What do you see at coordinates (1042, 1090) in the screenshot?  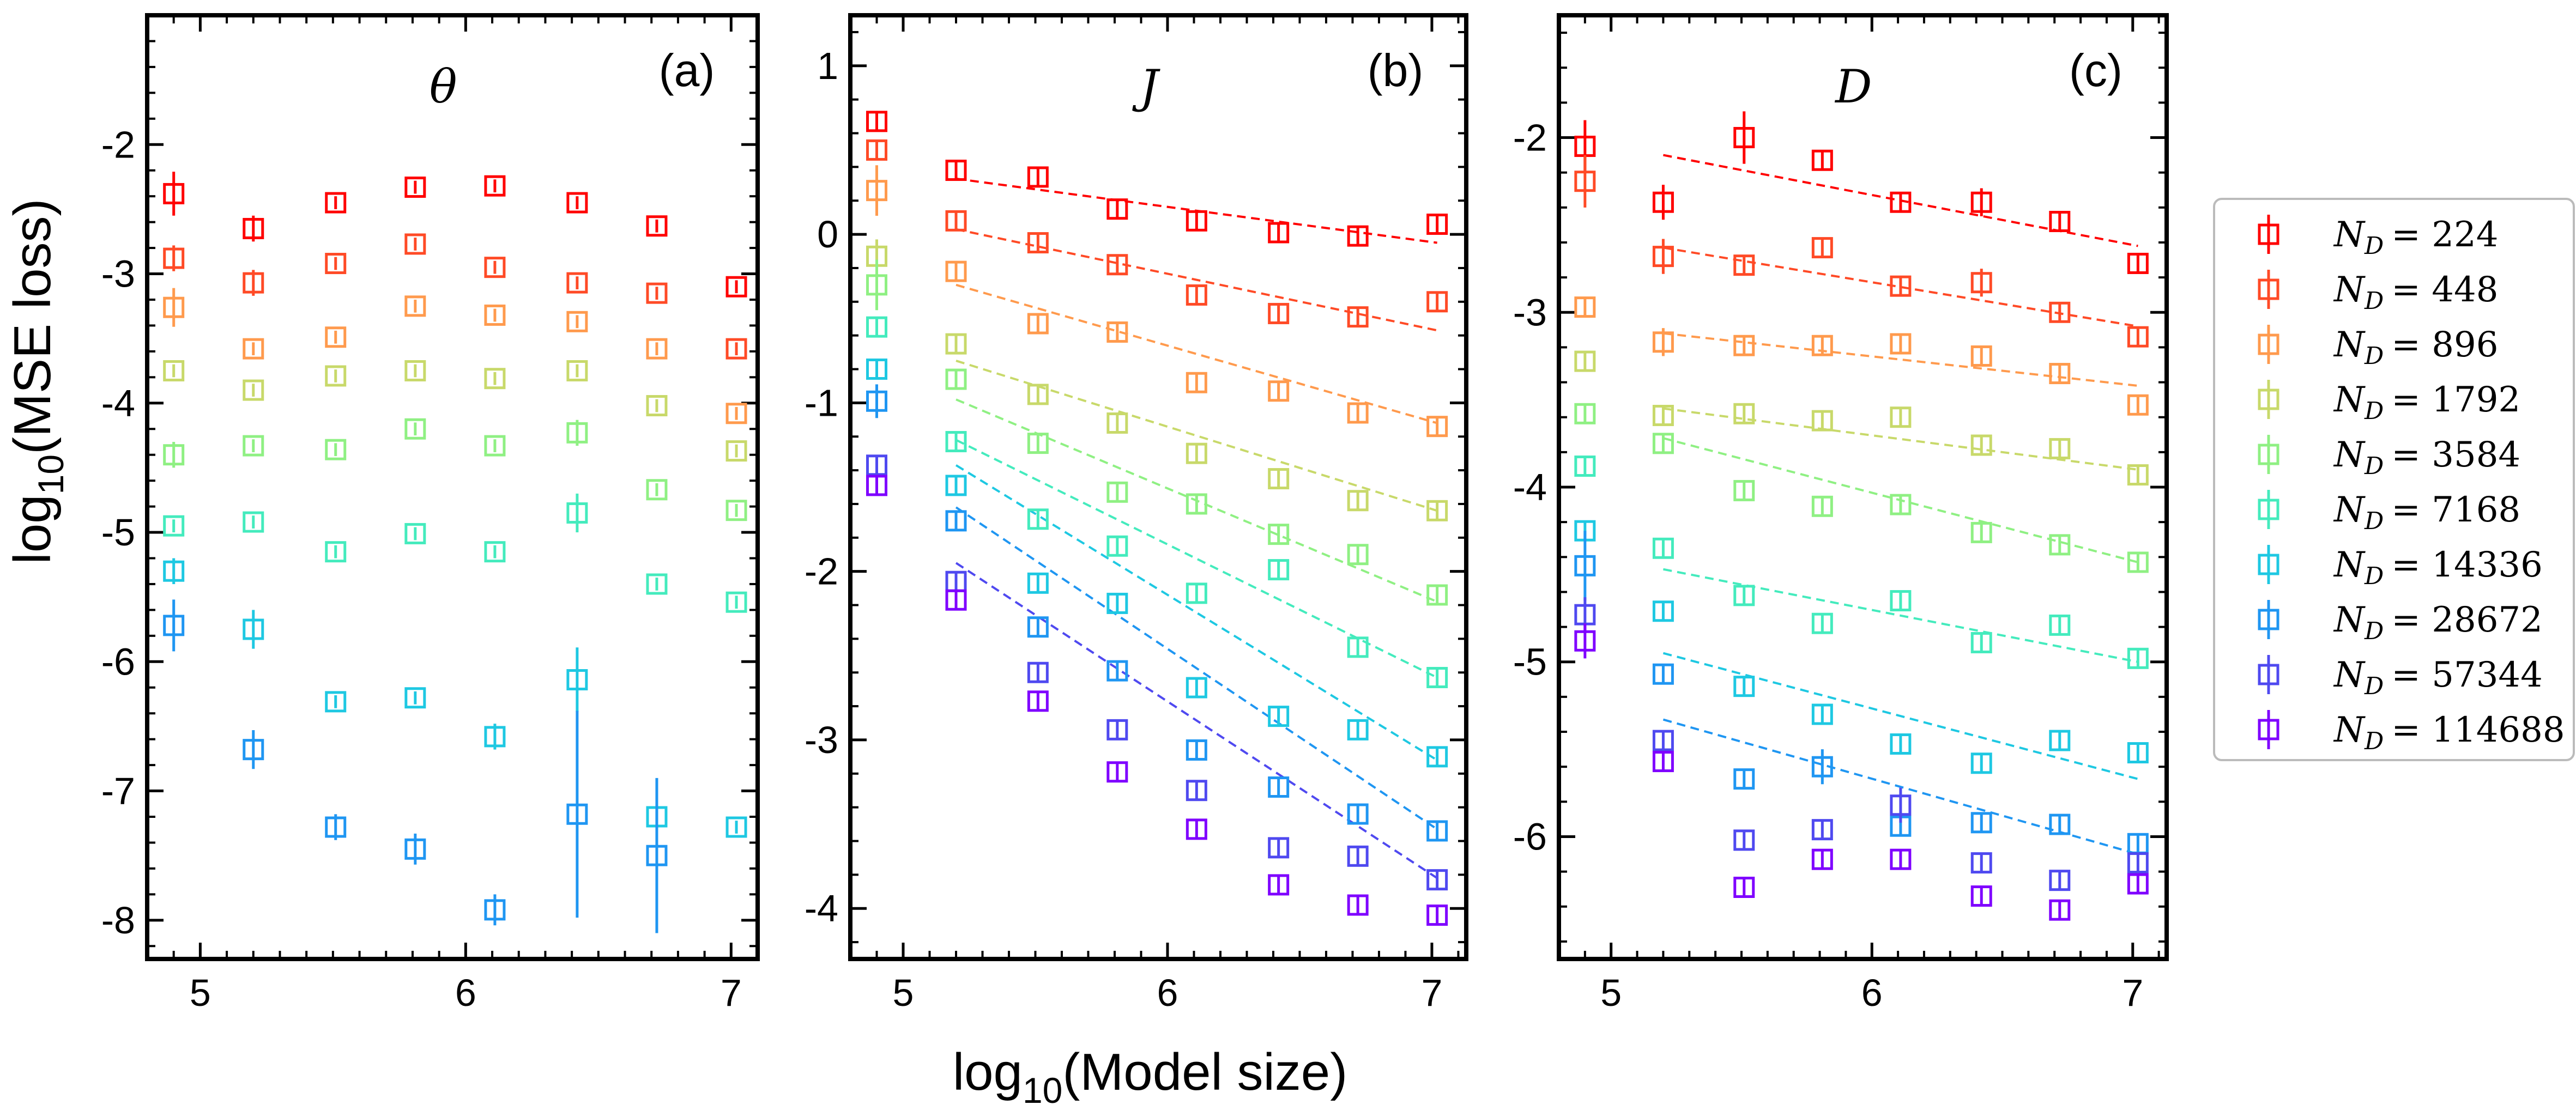 I see `x-axis-label-sub: 10` at bounding box center [1042, 1090].